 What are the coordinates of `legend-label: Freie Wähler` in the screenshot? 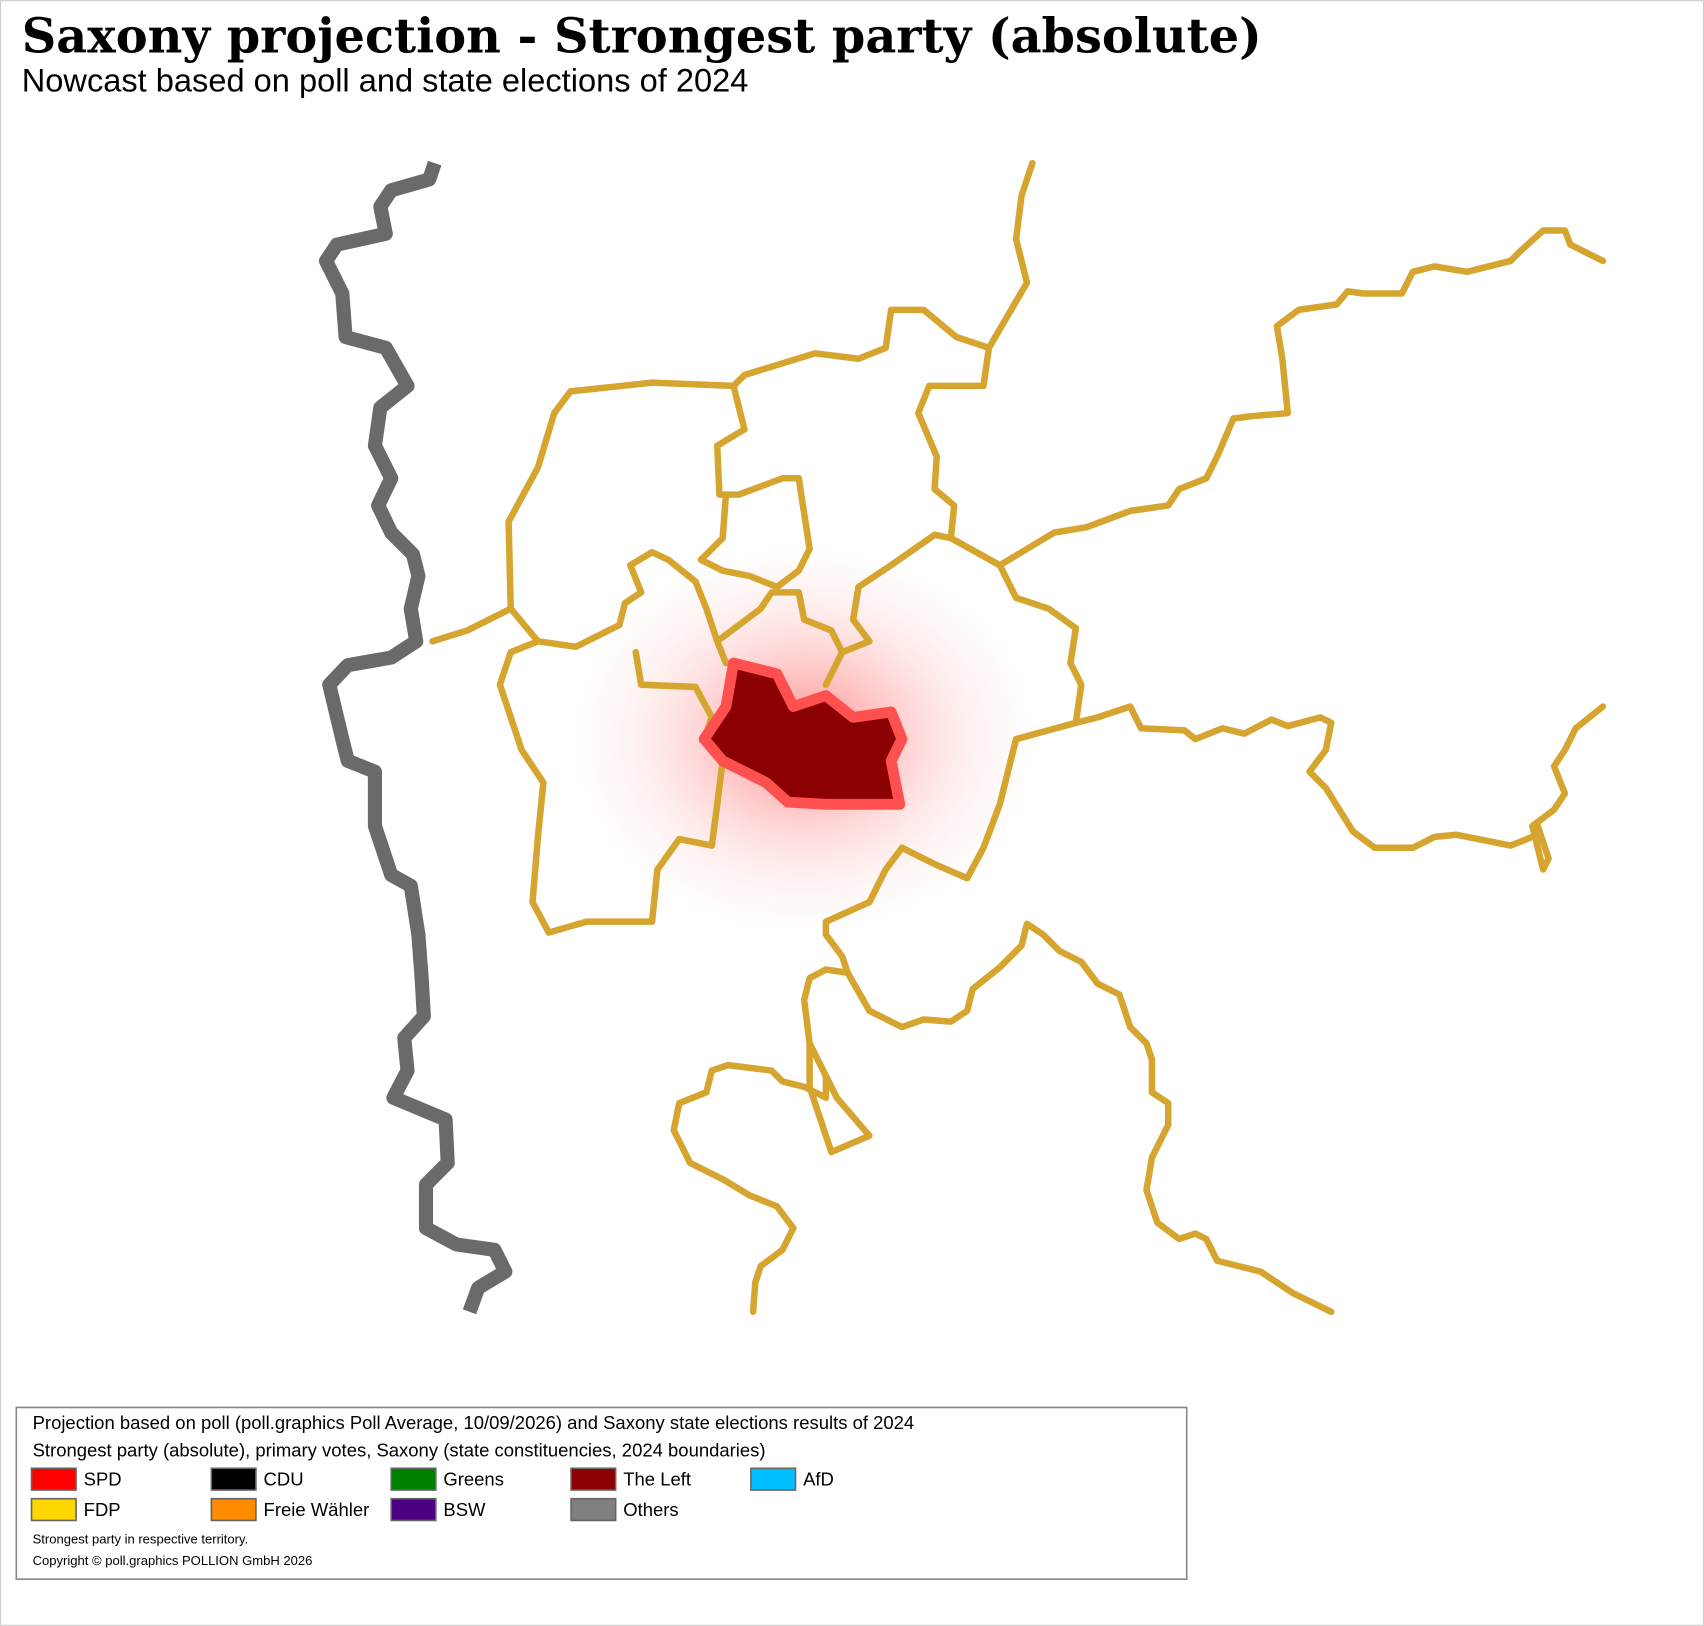 It's located at (317, 1509).